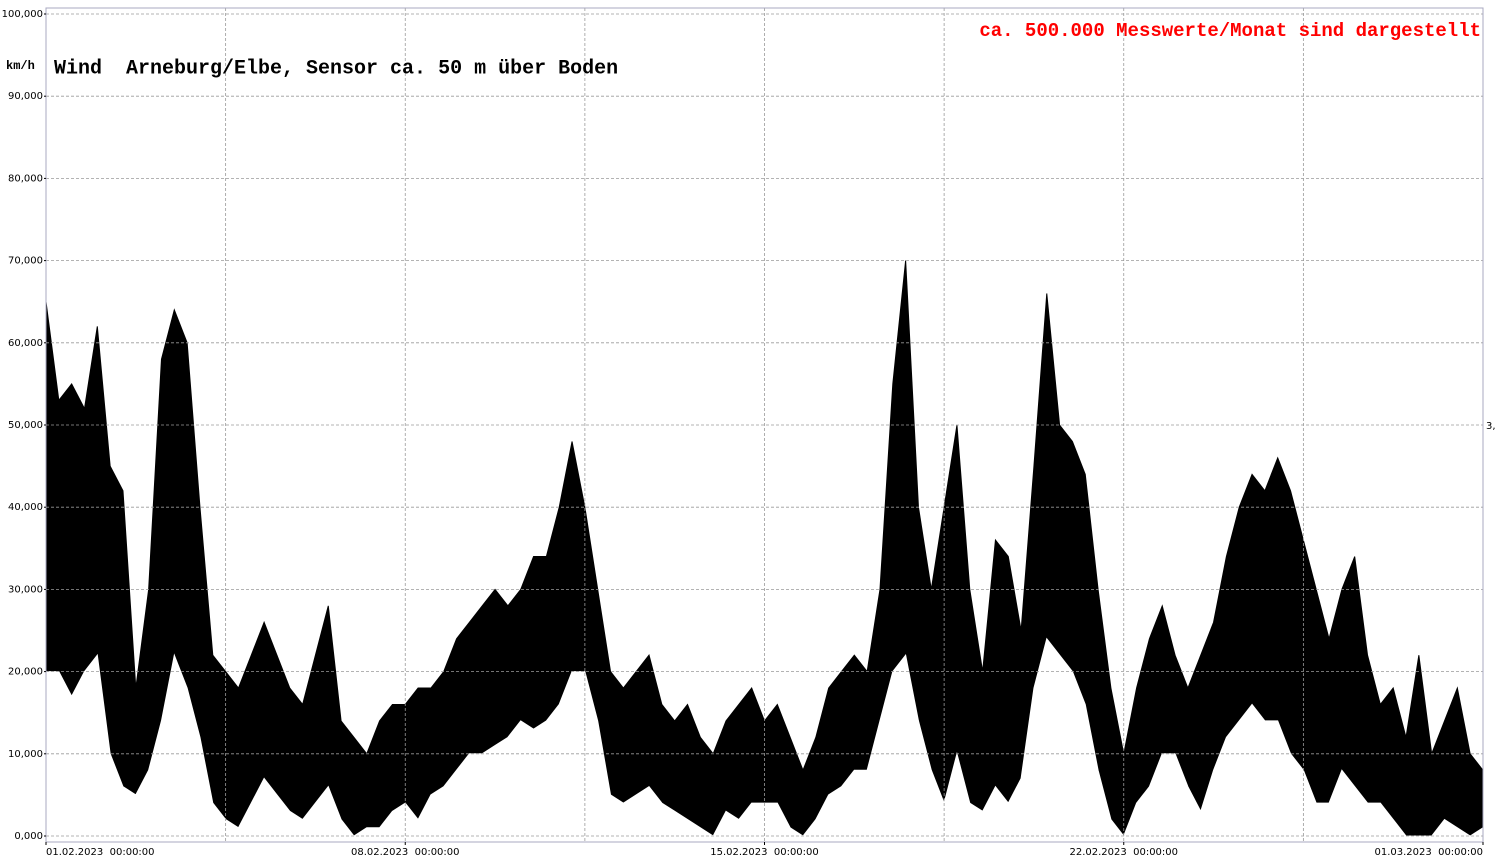 This screenshot has height=866, width=1495. What do you see at coordinates (22, 14) in the screenshot?
I see `y-tick-label: 100,000` at bounding box center [22, 14].